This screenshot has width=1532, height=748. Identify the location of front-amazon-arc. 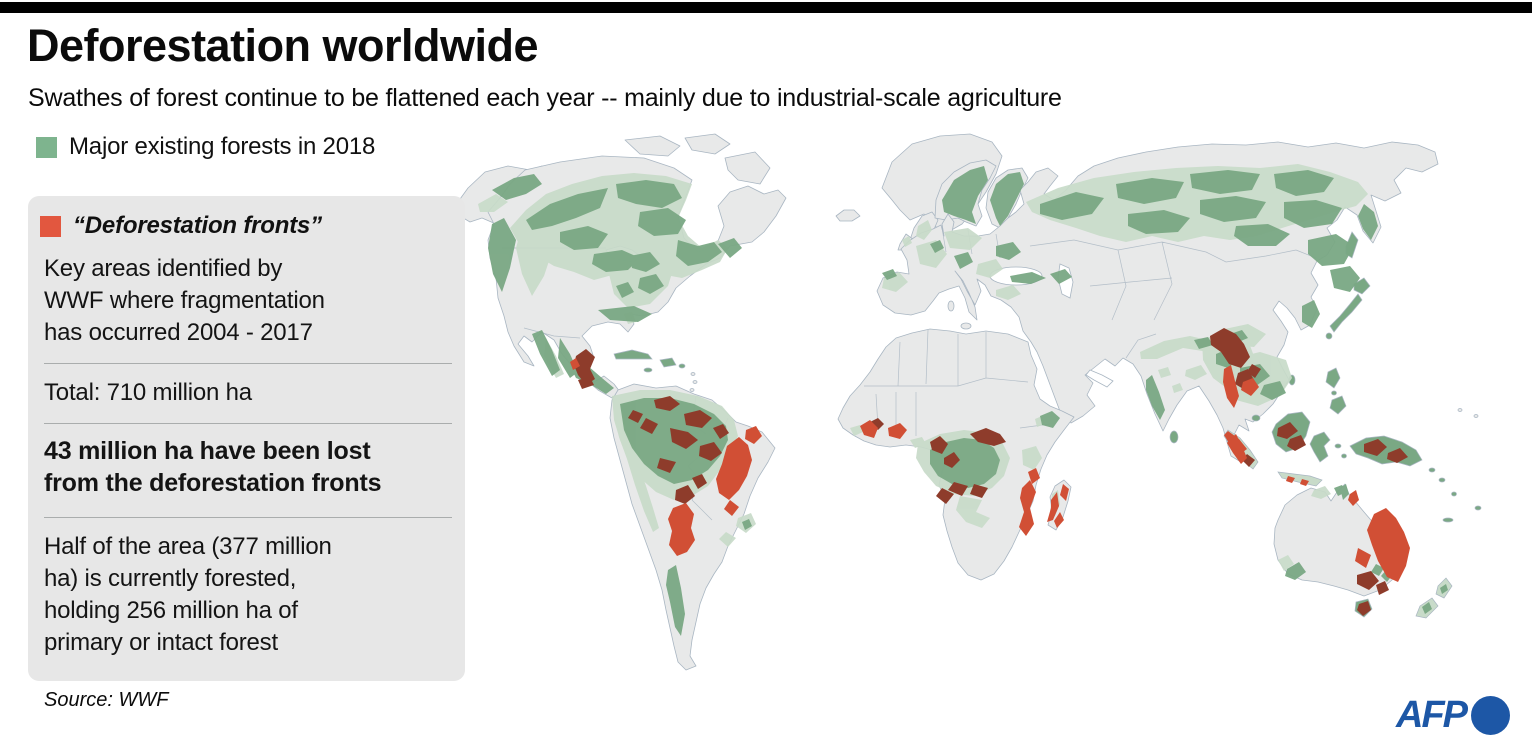
(667, 403).